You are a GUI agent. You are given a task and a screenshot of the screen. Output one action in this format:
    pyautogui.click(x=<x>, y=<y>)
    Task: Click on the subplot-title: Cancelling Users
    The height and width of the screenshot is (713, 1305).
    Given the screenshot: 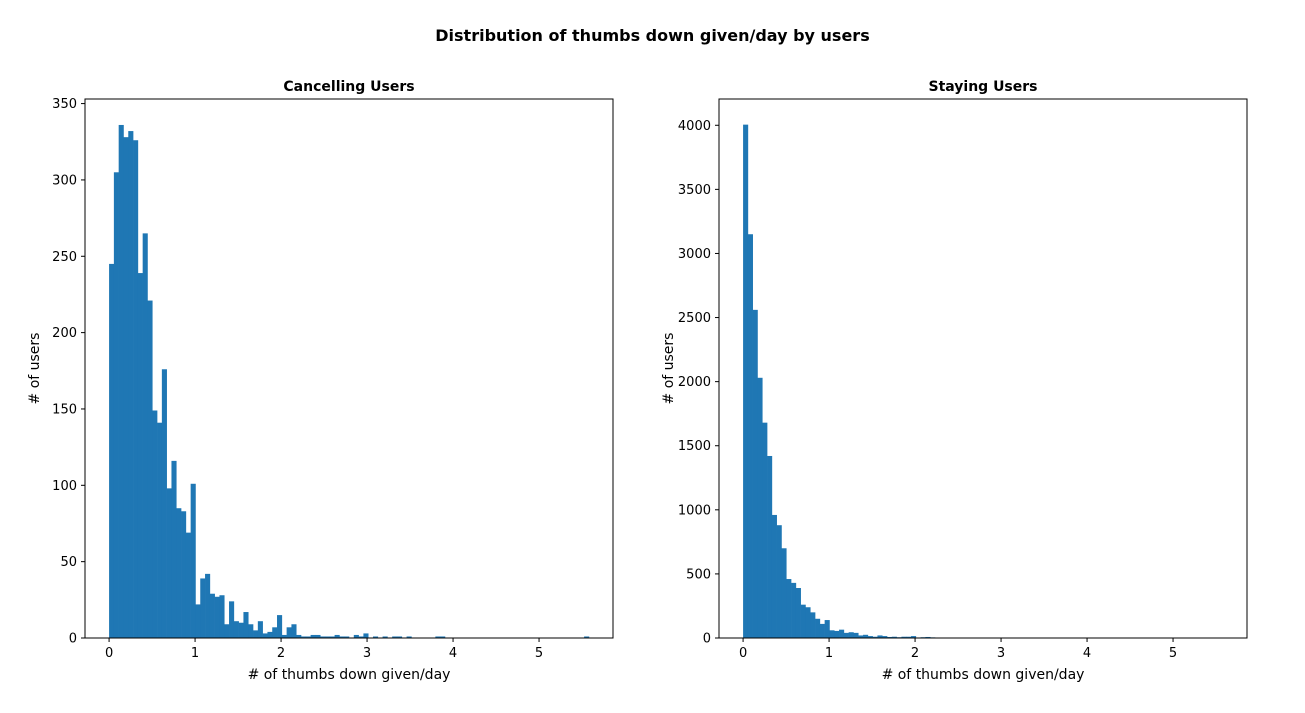 What is the action you would take?
    pyautogui.click(x=348, y=87)
    